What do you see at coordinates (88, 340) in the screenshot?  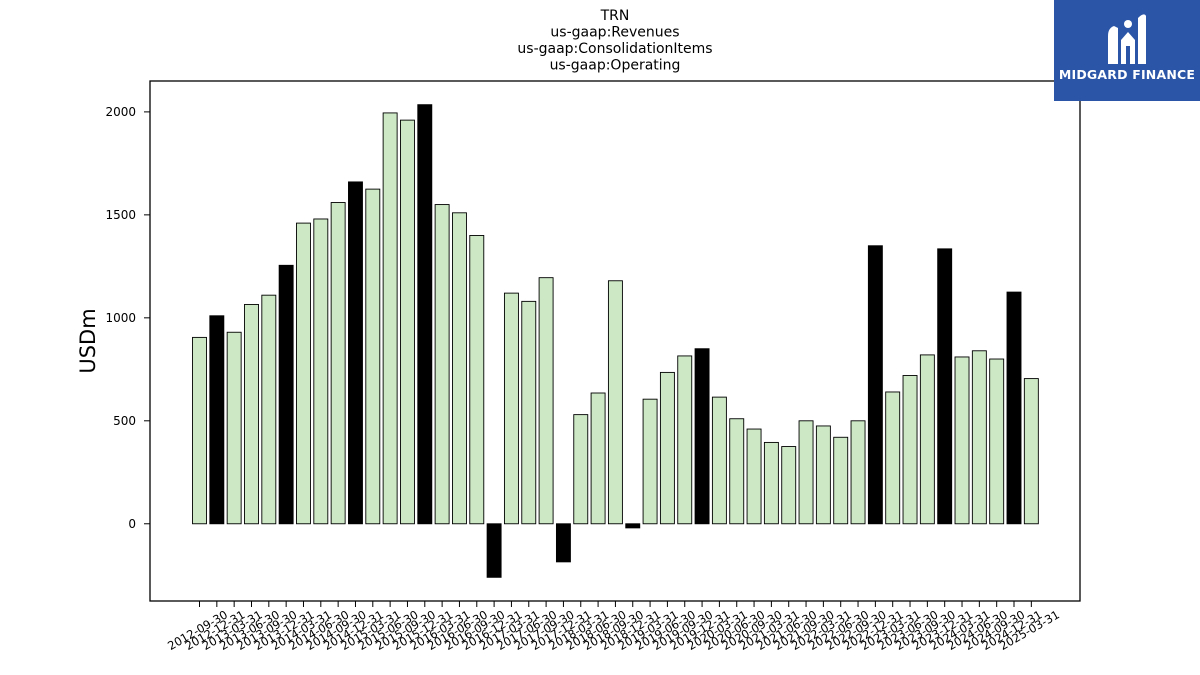 I see `y-axis-label: USDm` at bounding box center [88, 340].